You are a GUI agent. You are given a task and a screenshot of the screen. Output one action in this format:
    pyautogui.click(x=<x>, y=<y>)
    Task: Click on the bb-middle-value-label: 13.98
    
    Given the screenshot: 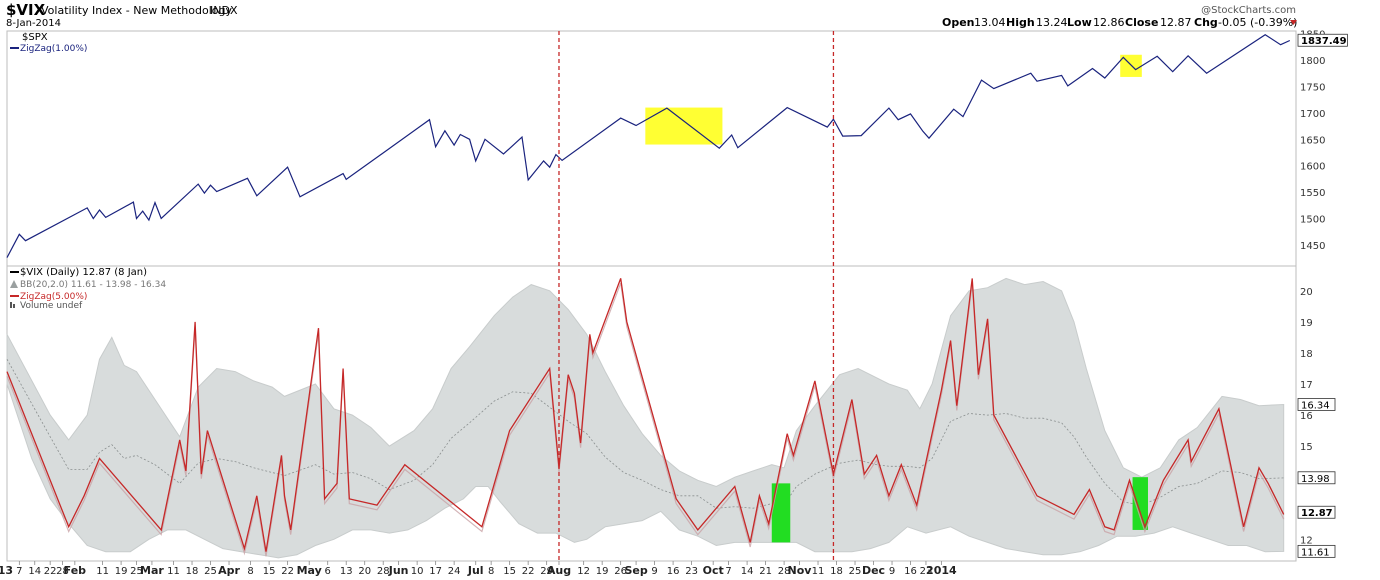 What is the action you would take?
    pyautogui.click(x=1315, y=479)
    